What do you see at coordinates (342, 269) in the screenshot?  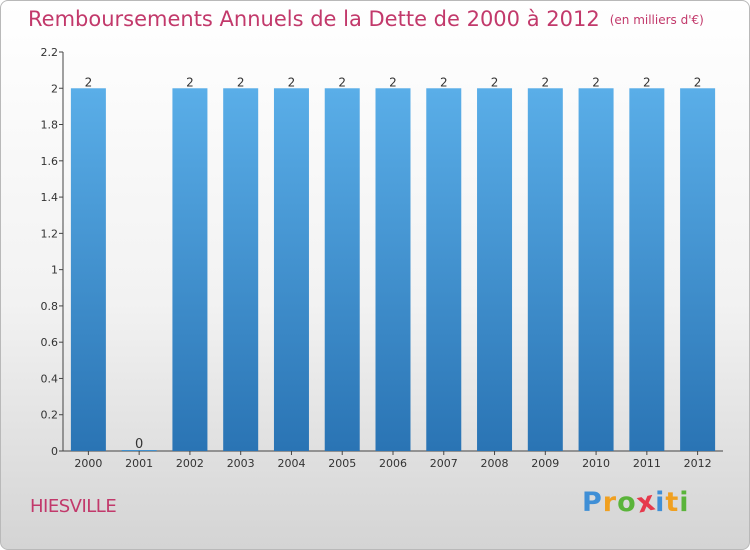 I see `bar-2005` at bounding box center [342, 269].